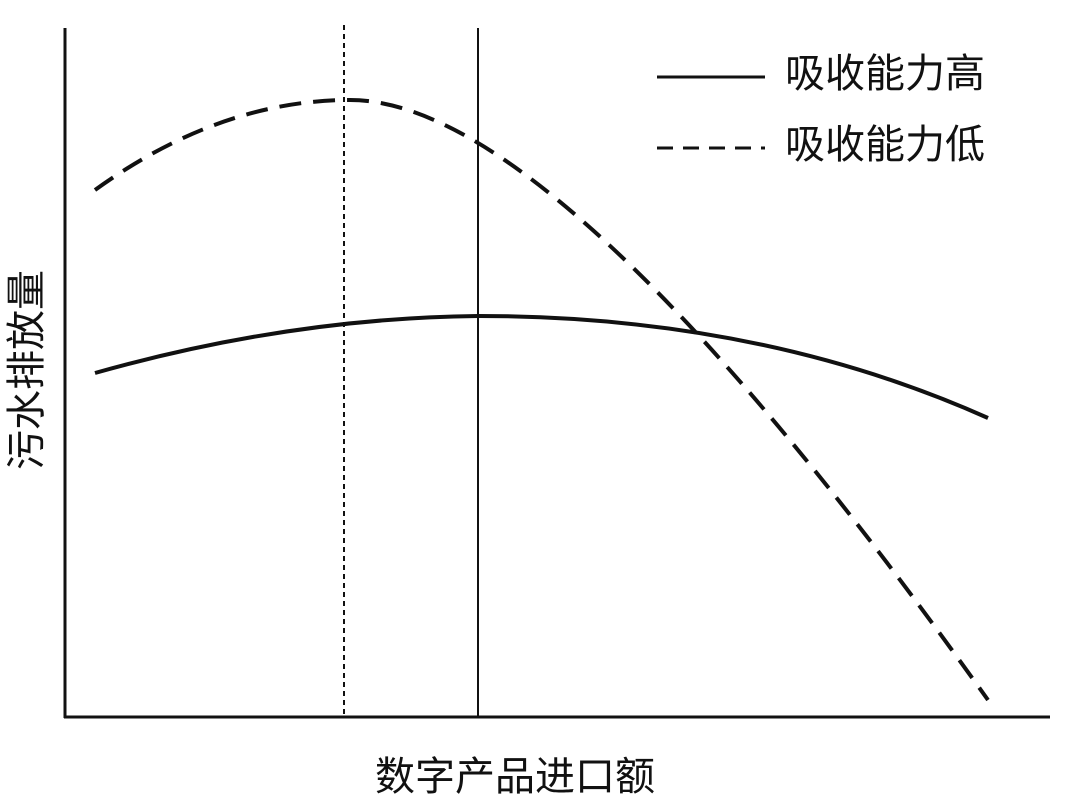  Describe the element at coordinates (541, 366) in the screenshot. I see `high-absorption-curve` at that location.